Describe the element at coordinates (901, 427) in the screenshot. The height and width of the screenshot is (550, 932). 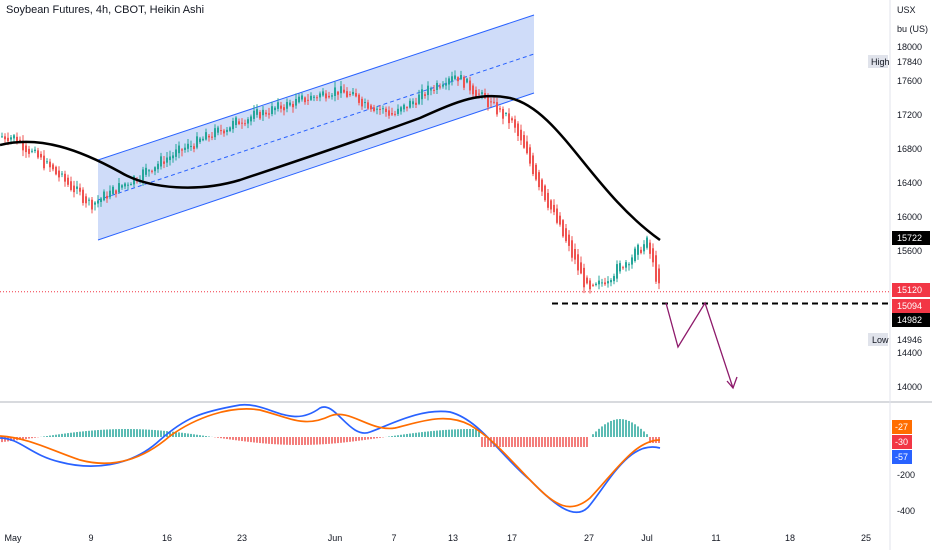
I see `oscillator-badge-value: -27` at that location.